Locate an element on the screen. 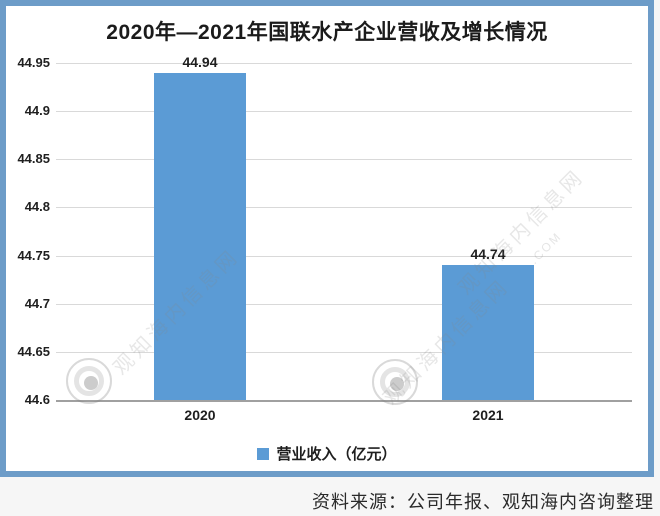 The image size is (660, 516). y-tick-label: 44.7 is located at coordinates (37, 303).